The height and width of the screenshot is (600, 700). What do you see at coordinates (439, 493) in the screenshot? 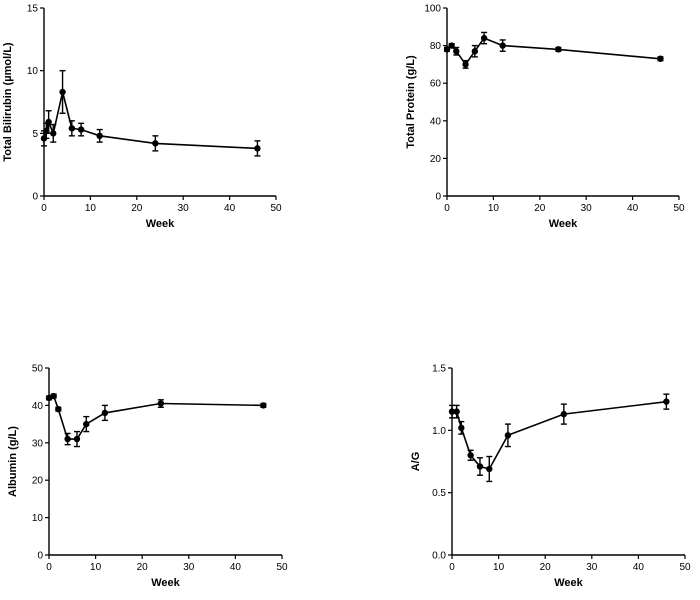
I see `y-tick-label: 0.5` at bounding box center [439, 493].